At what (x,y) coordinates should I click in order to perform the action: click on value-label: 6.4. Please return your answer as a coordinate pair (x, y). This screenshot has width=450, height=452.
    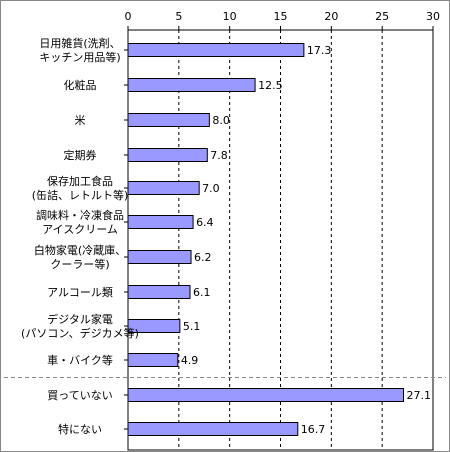
    Looking at the image, I should click on (205, 222).